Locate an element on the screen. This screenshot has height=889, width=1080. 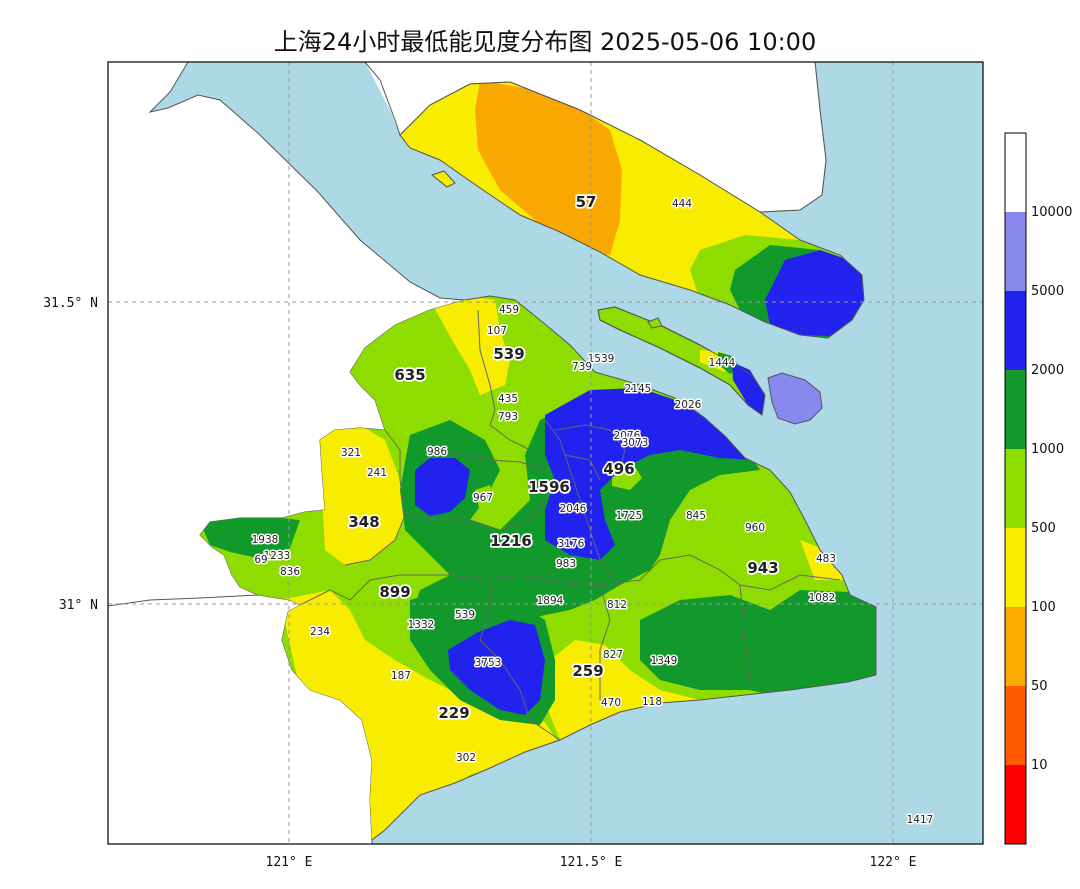
station-value: 1444 is located at coordinates (722, 363).